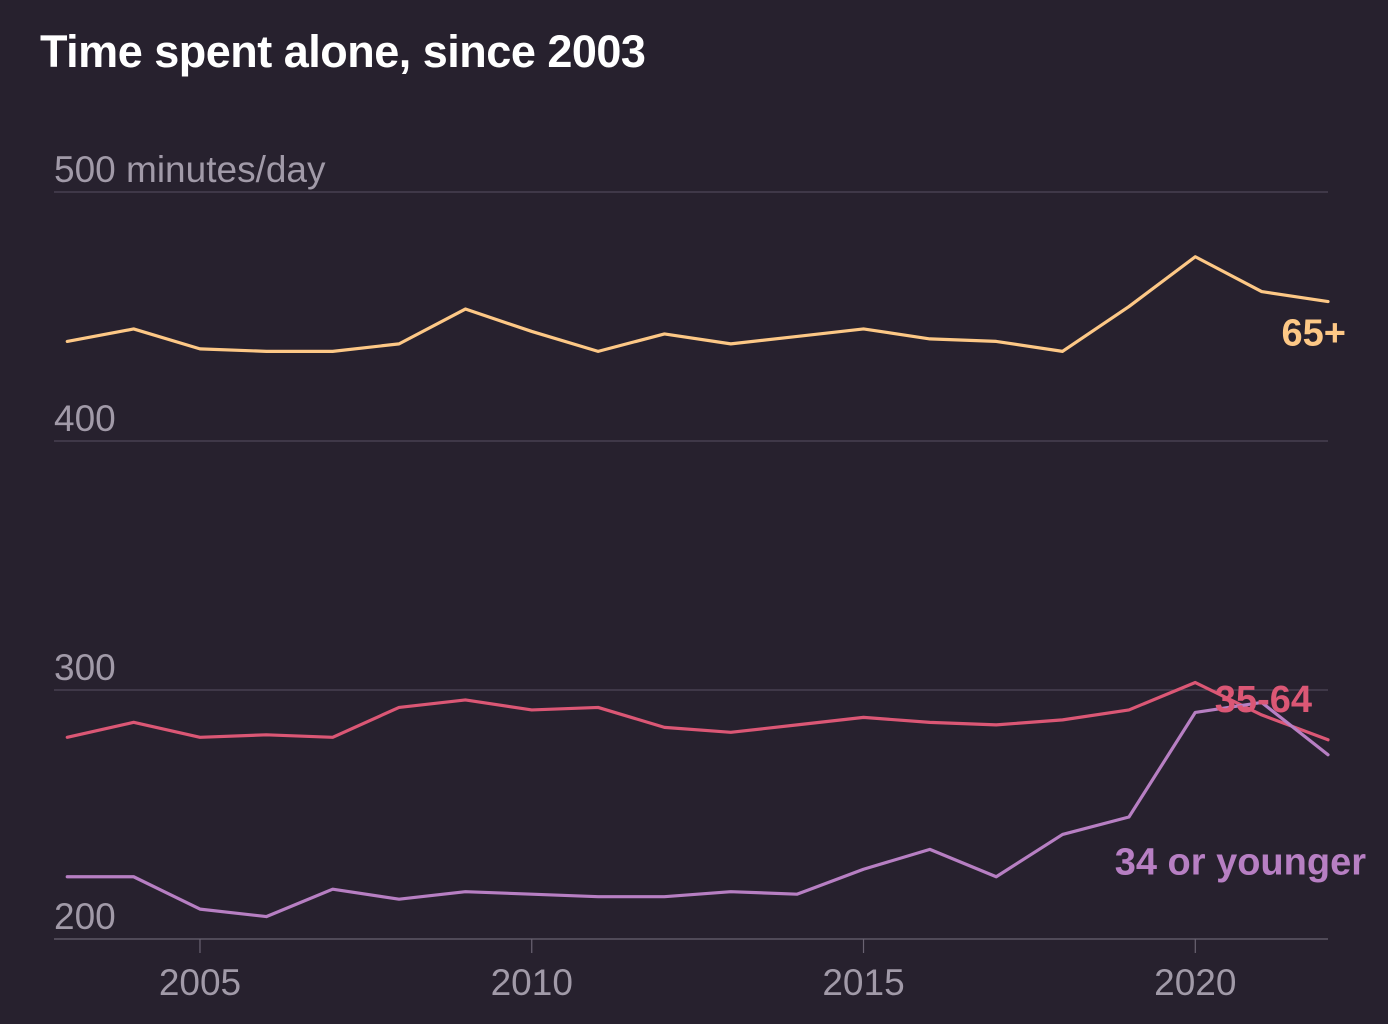 This screenshot has width=1388, height=1024. I want to click on series-labels: 65+ 35-64 34 or younger, so click(1240, 598).